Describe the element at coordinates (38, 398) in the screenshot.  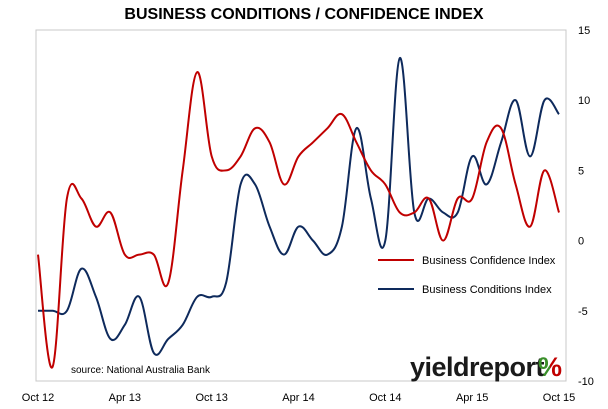
I see `x-tick-label: Oct 12` at that location.